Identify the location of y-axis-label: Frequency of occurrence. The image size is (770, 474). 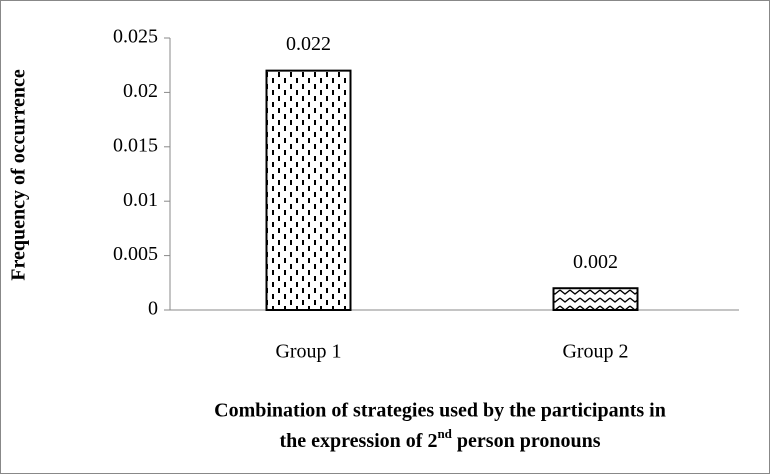
(19, 175).